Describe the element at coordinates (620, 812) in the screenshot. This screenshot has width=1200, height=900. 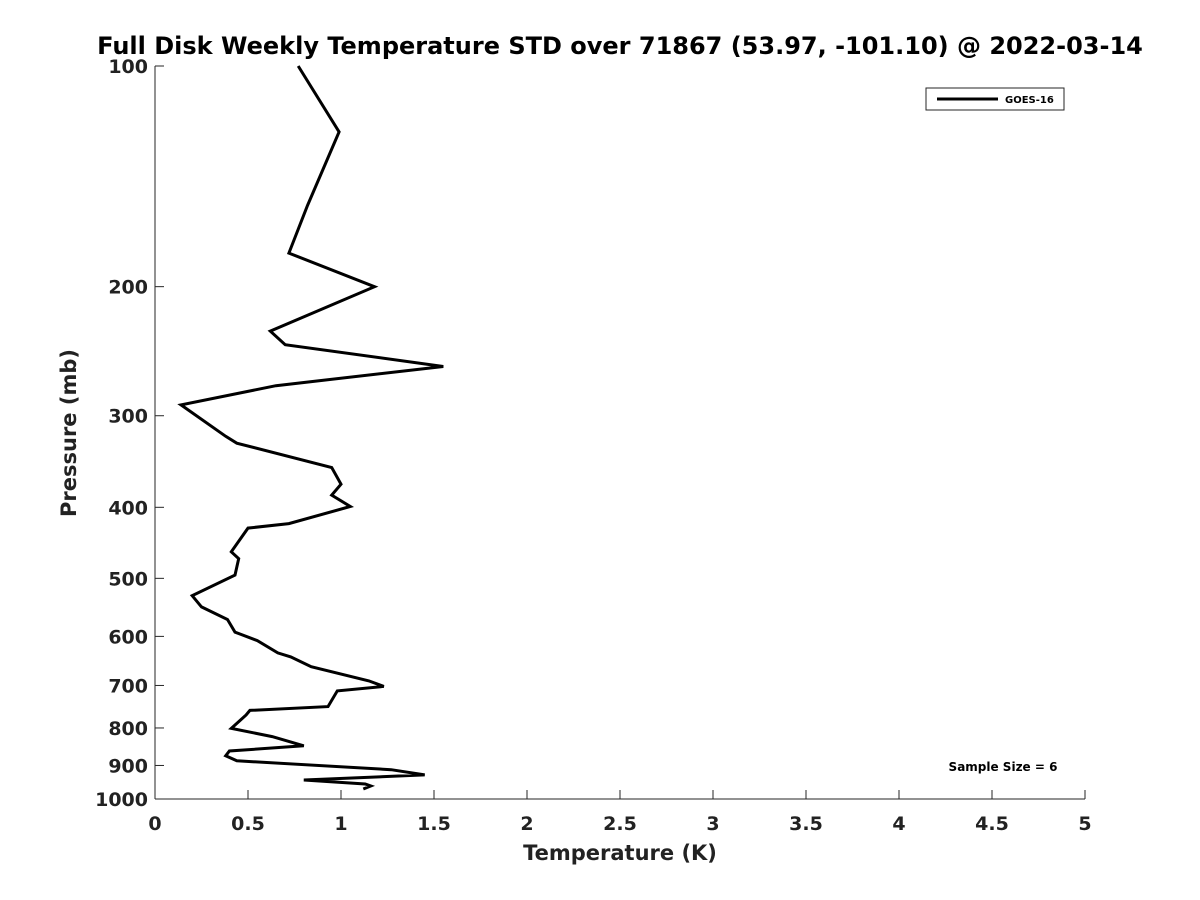
I see `x-ticks: 0 0.5 1 1.5 2 2.5 3 3.5 4 4.5 5` at that location.